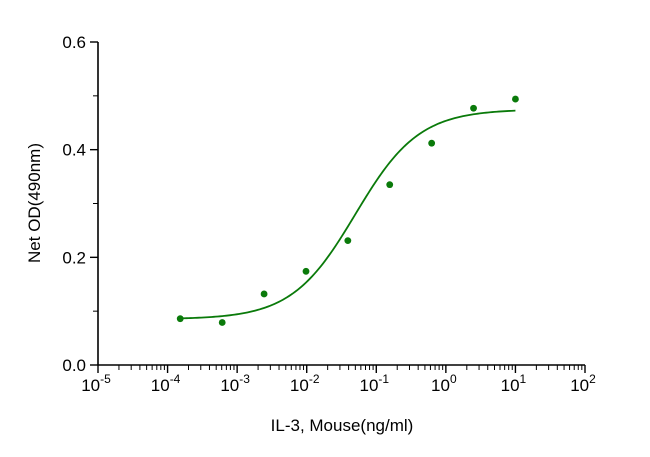 Image resolution: width=650 pixels, height=457 pixels. What do you see at coordinates (338, 380) in the screenshot?
I see `x-axis-ticks: 10⁻⁵ 10⁻⁴ 10⁻³ 10⁻² 10⁻¹ 10⁰ 10¹ 10²` at bounding box center [338, 380].